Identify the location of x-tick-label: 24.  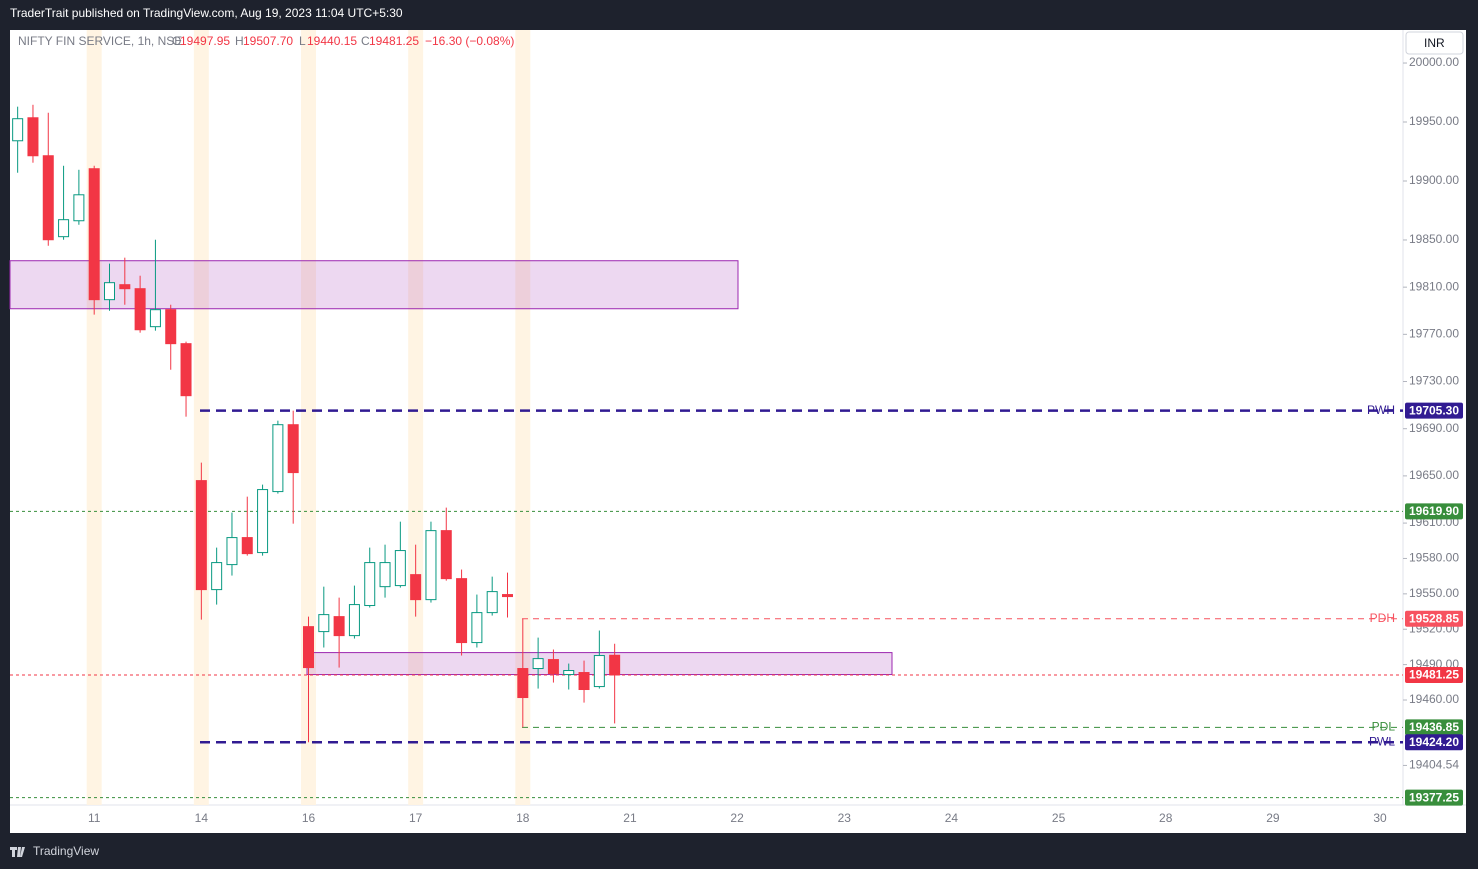
(952, 818).